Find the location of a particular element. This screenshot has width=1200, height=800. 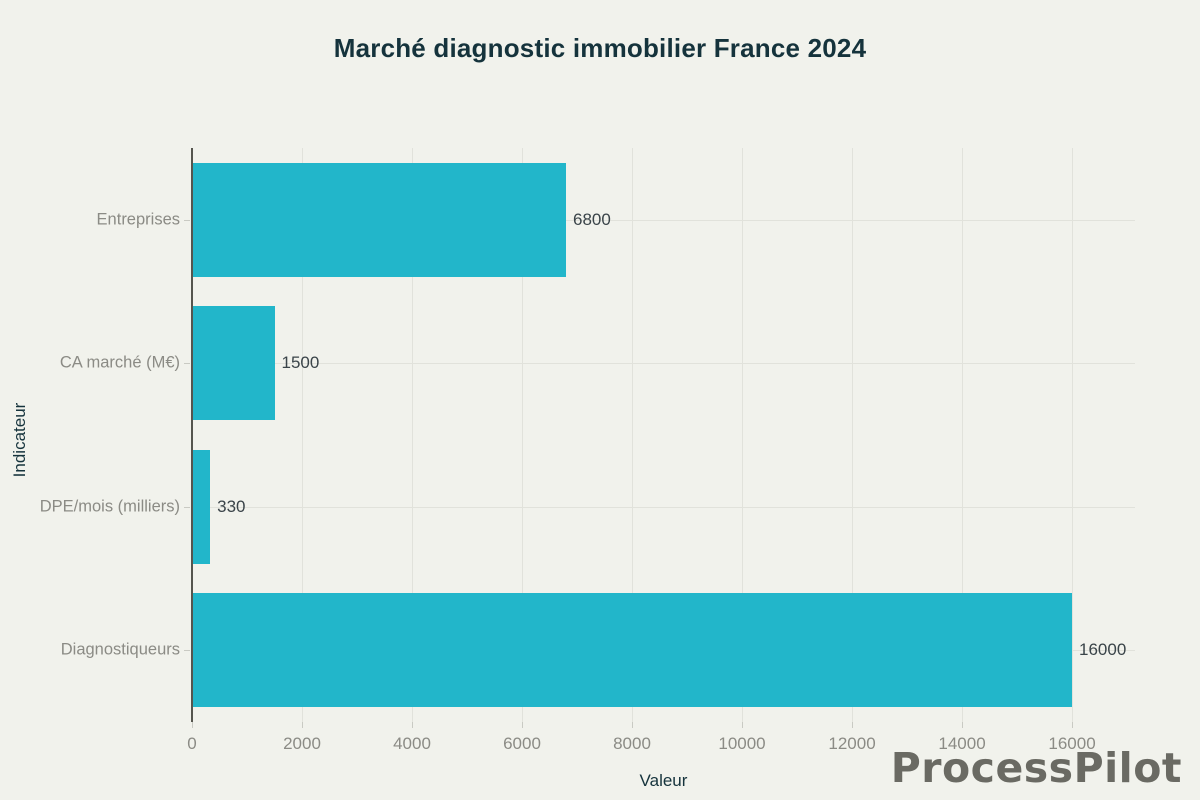

x-tick-label: 12000 is located at coordinates (852, 743).